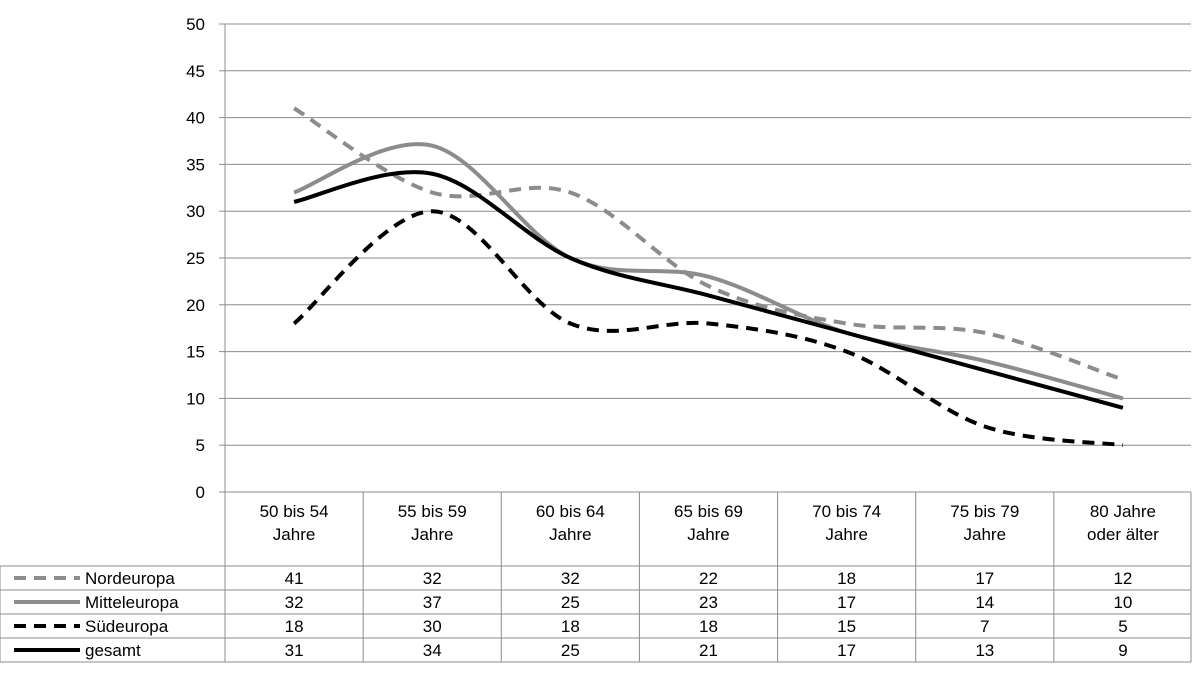 The height and width of the screenshot is (695, 1192). Describe the element at coordinates (846, 602) in the screenshot. I see `table-cell-mitteleuropa-4: 17` at that location.